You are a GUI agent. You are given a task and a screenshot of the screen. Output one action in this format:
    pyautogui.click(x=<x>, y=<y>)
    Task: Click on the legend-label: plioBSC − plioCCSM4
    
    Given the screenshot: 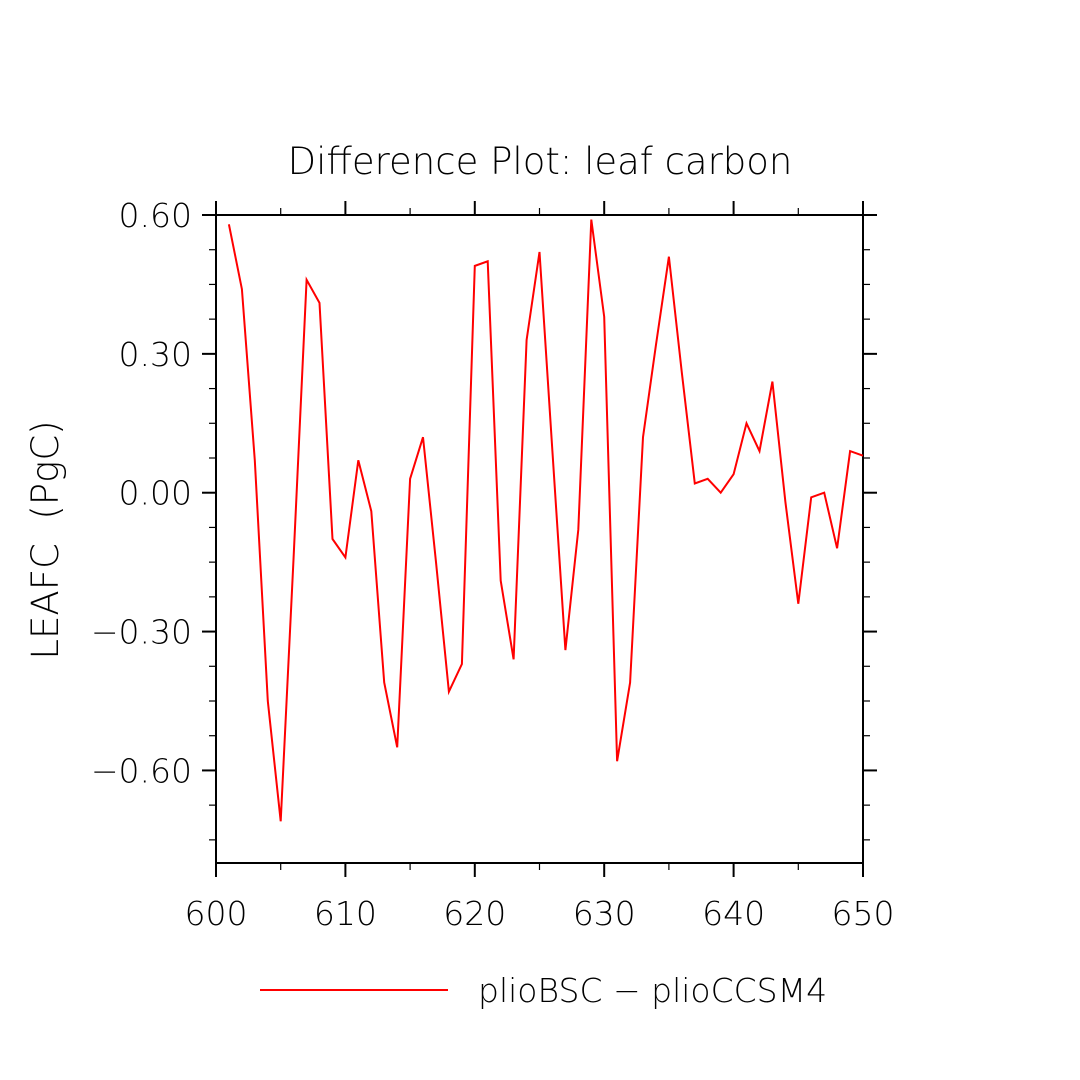 What is the action you would take?
    pyautogui.click(x=652, y=990)
    